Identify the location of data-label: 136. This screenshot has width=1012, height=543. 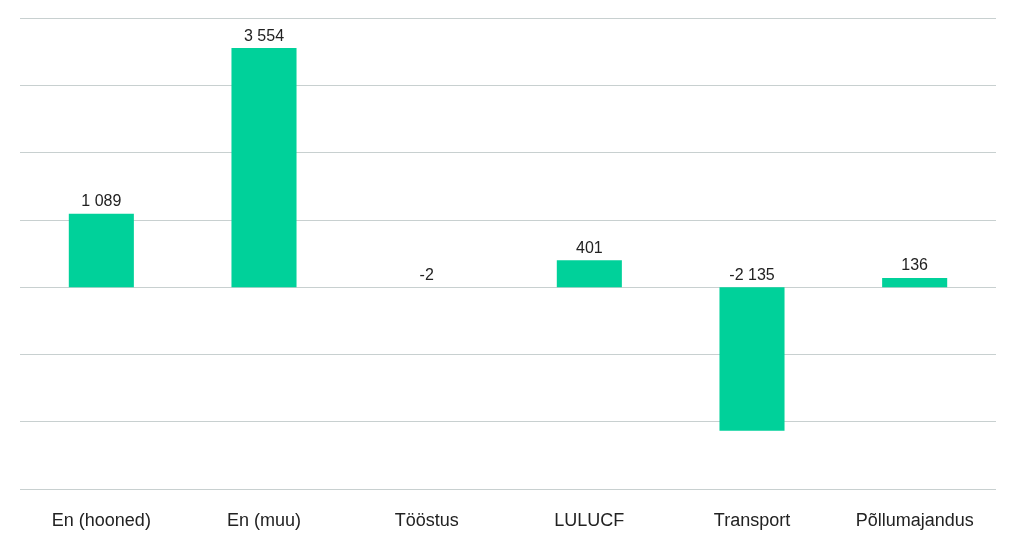
(915, 265).